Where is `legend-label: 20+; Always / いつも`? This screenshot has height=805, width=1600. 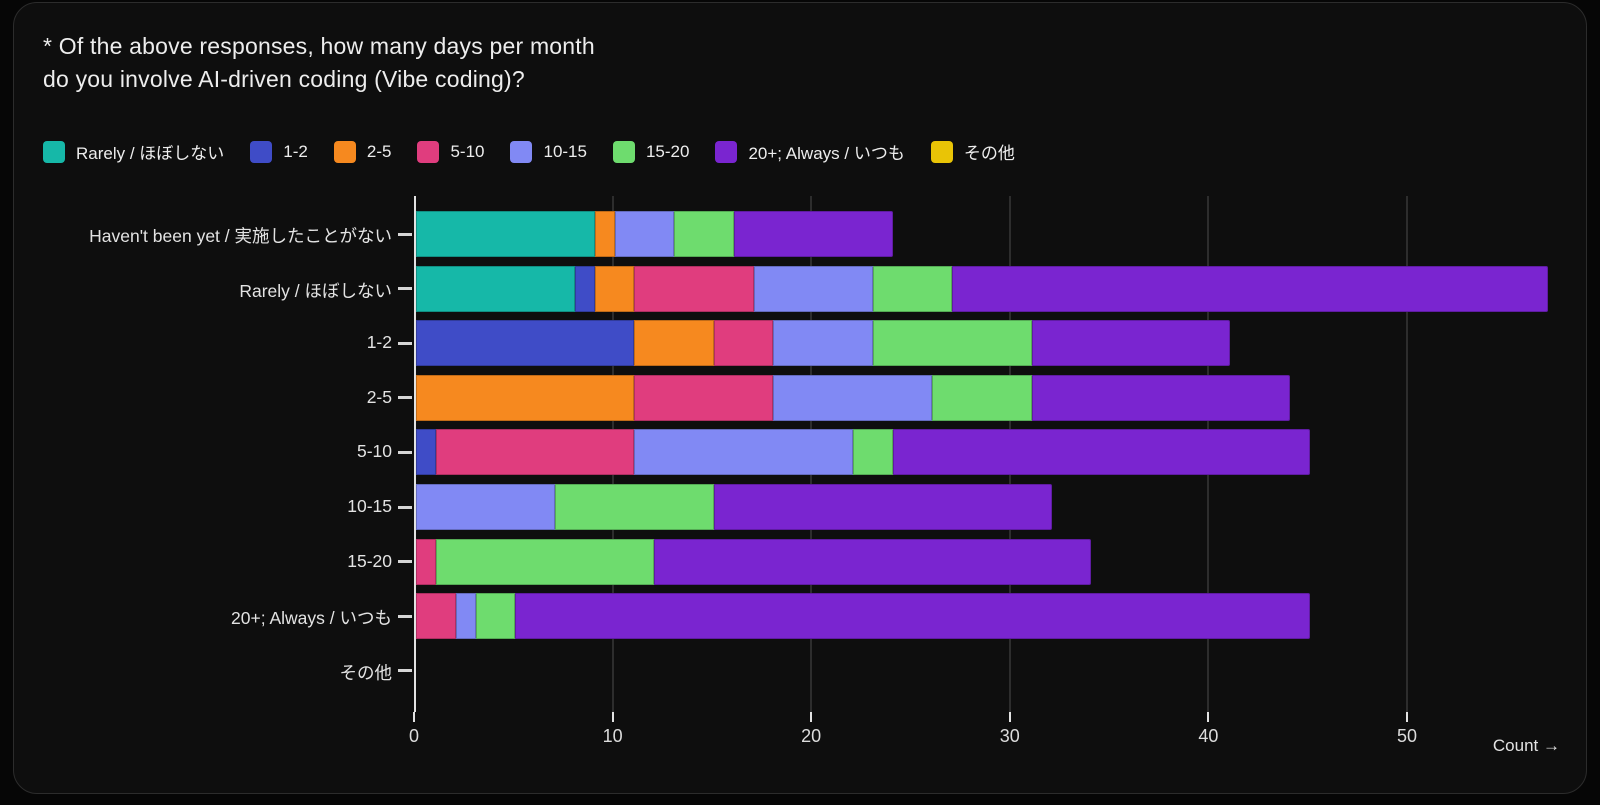
legend-label: 20+; Always / いつも is located at coordinates (826, 153).